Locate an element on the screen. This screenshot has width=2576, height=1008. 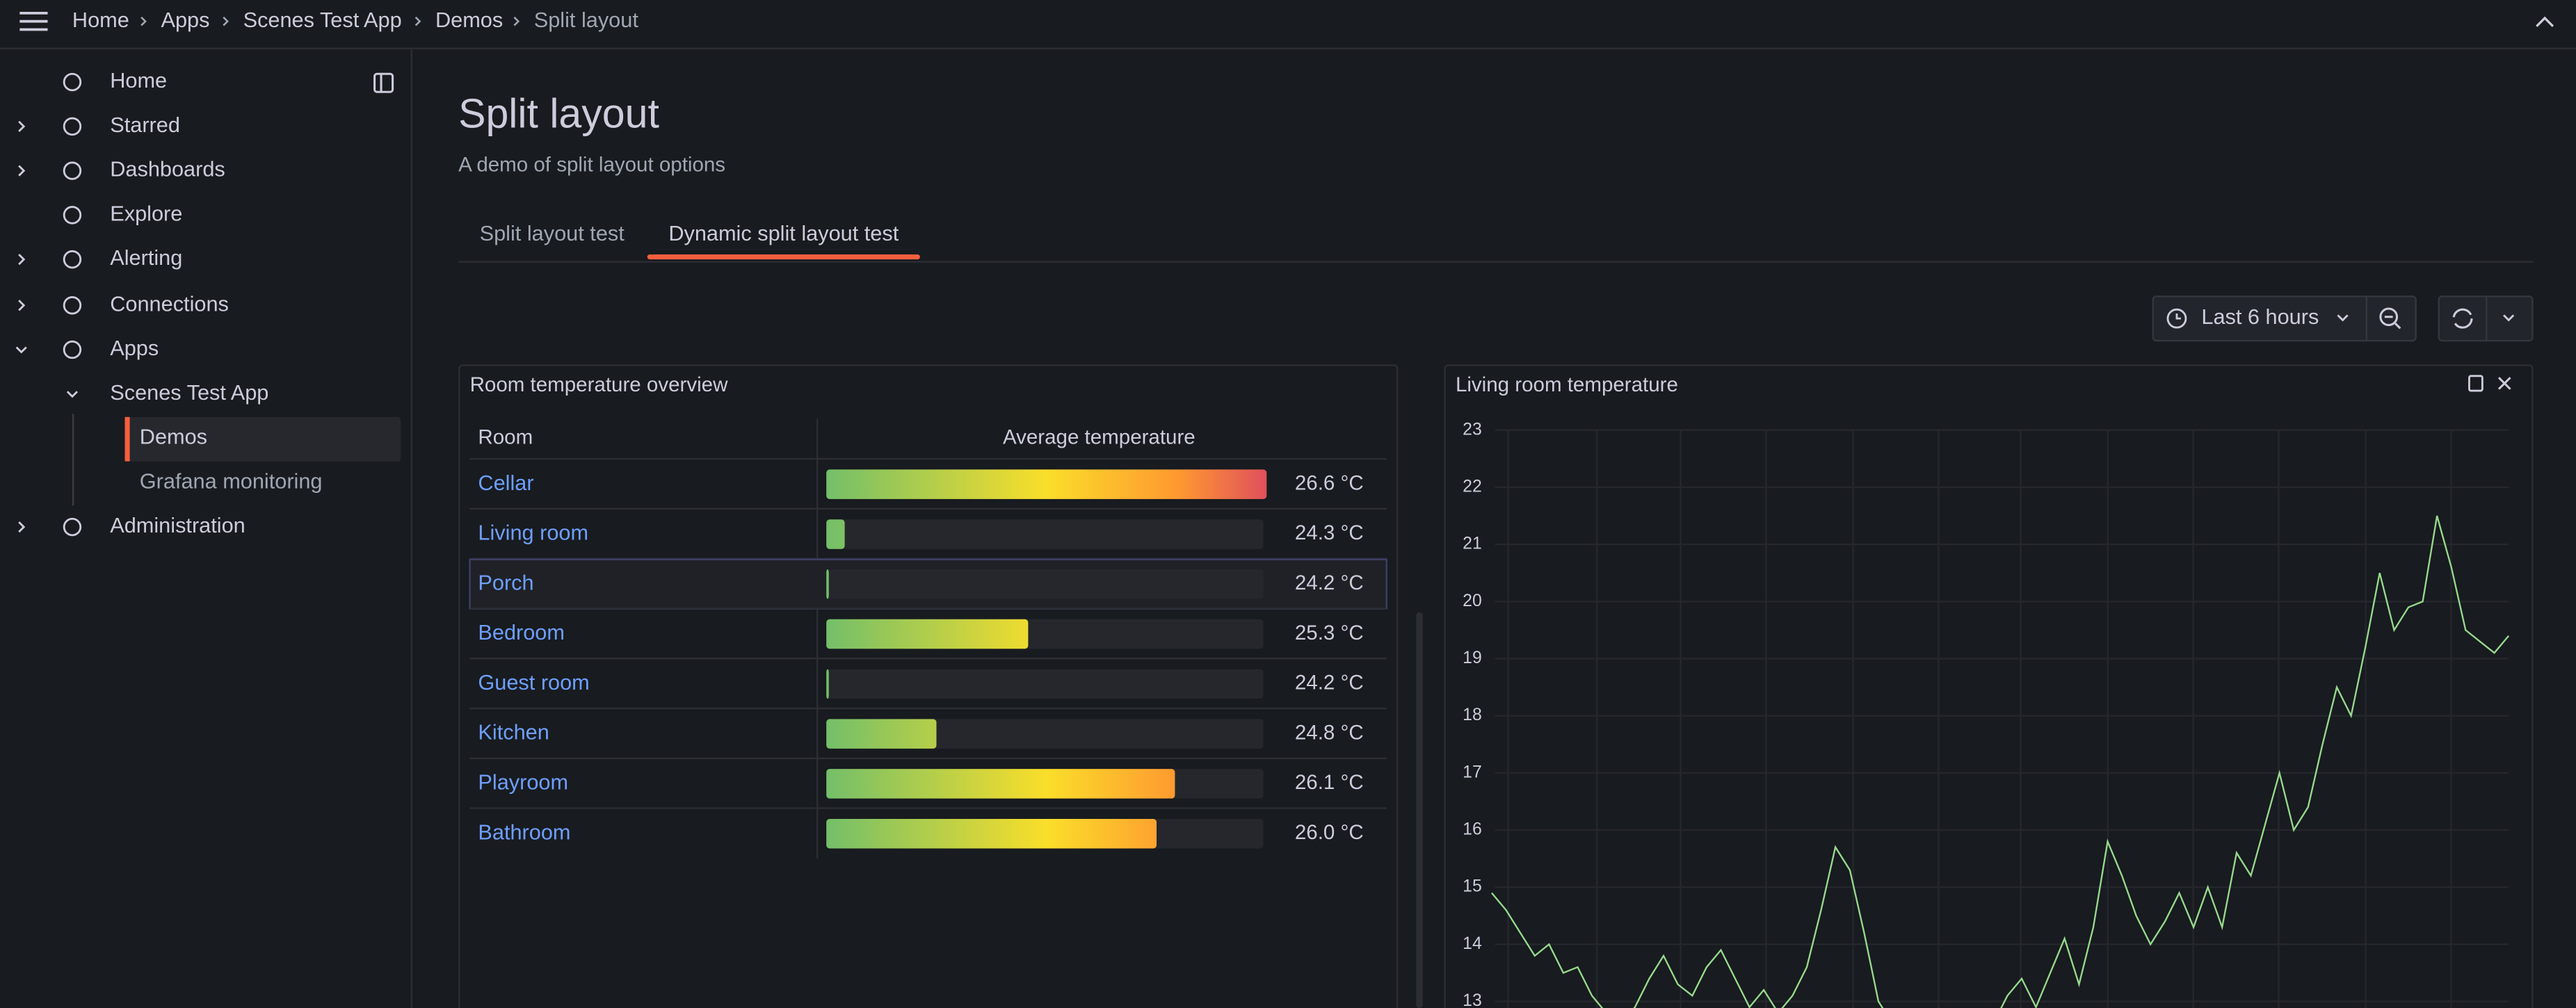
room-link: Bedroom is located at coordinates (521, 632).